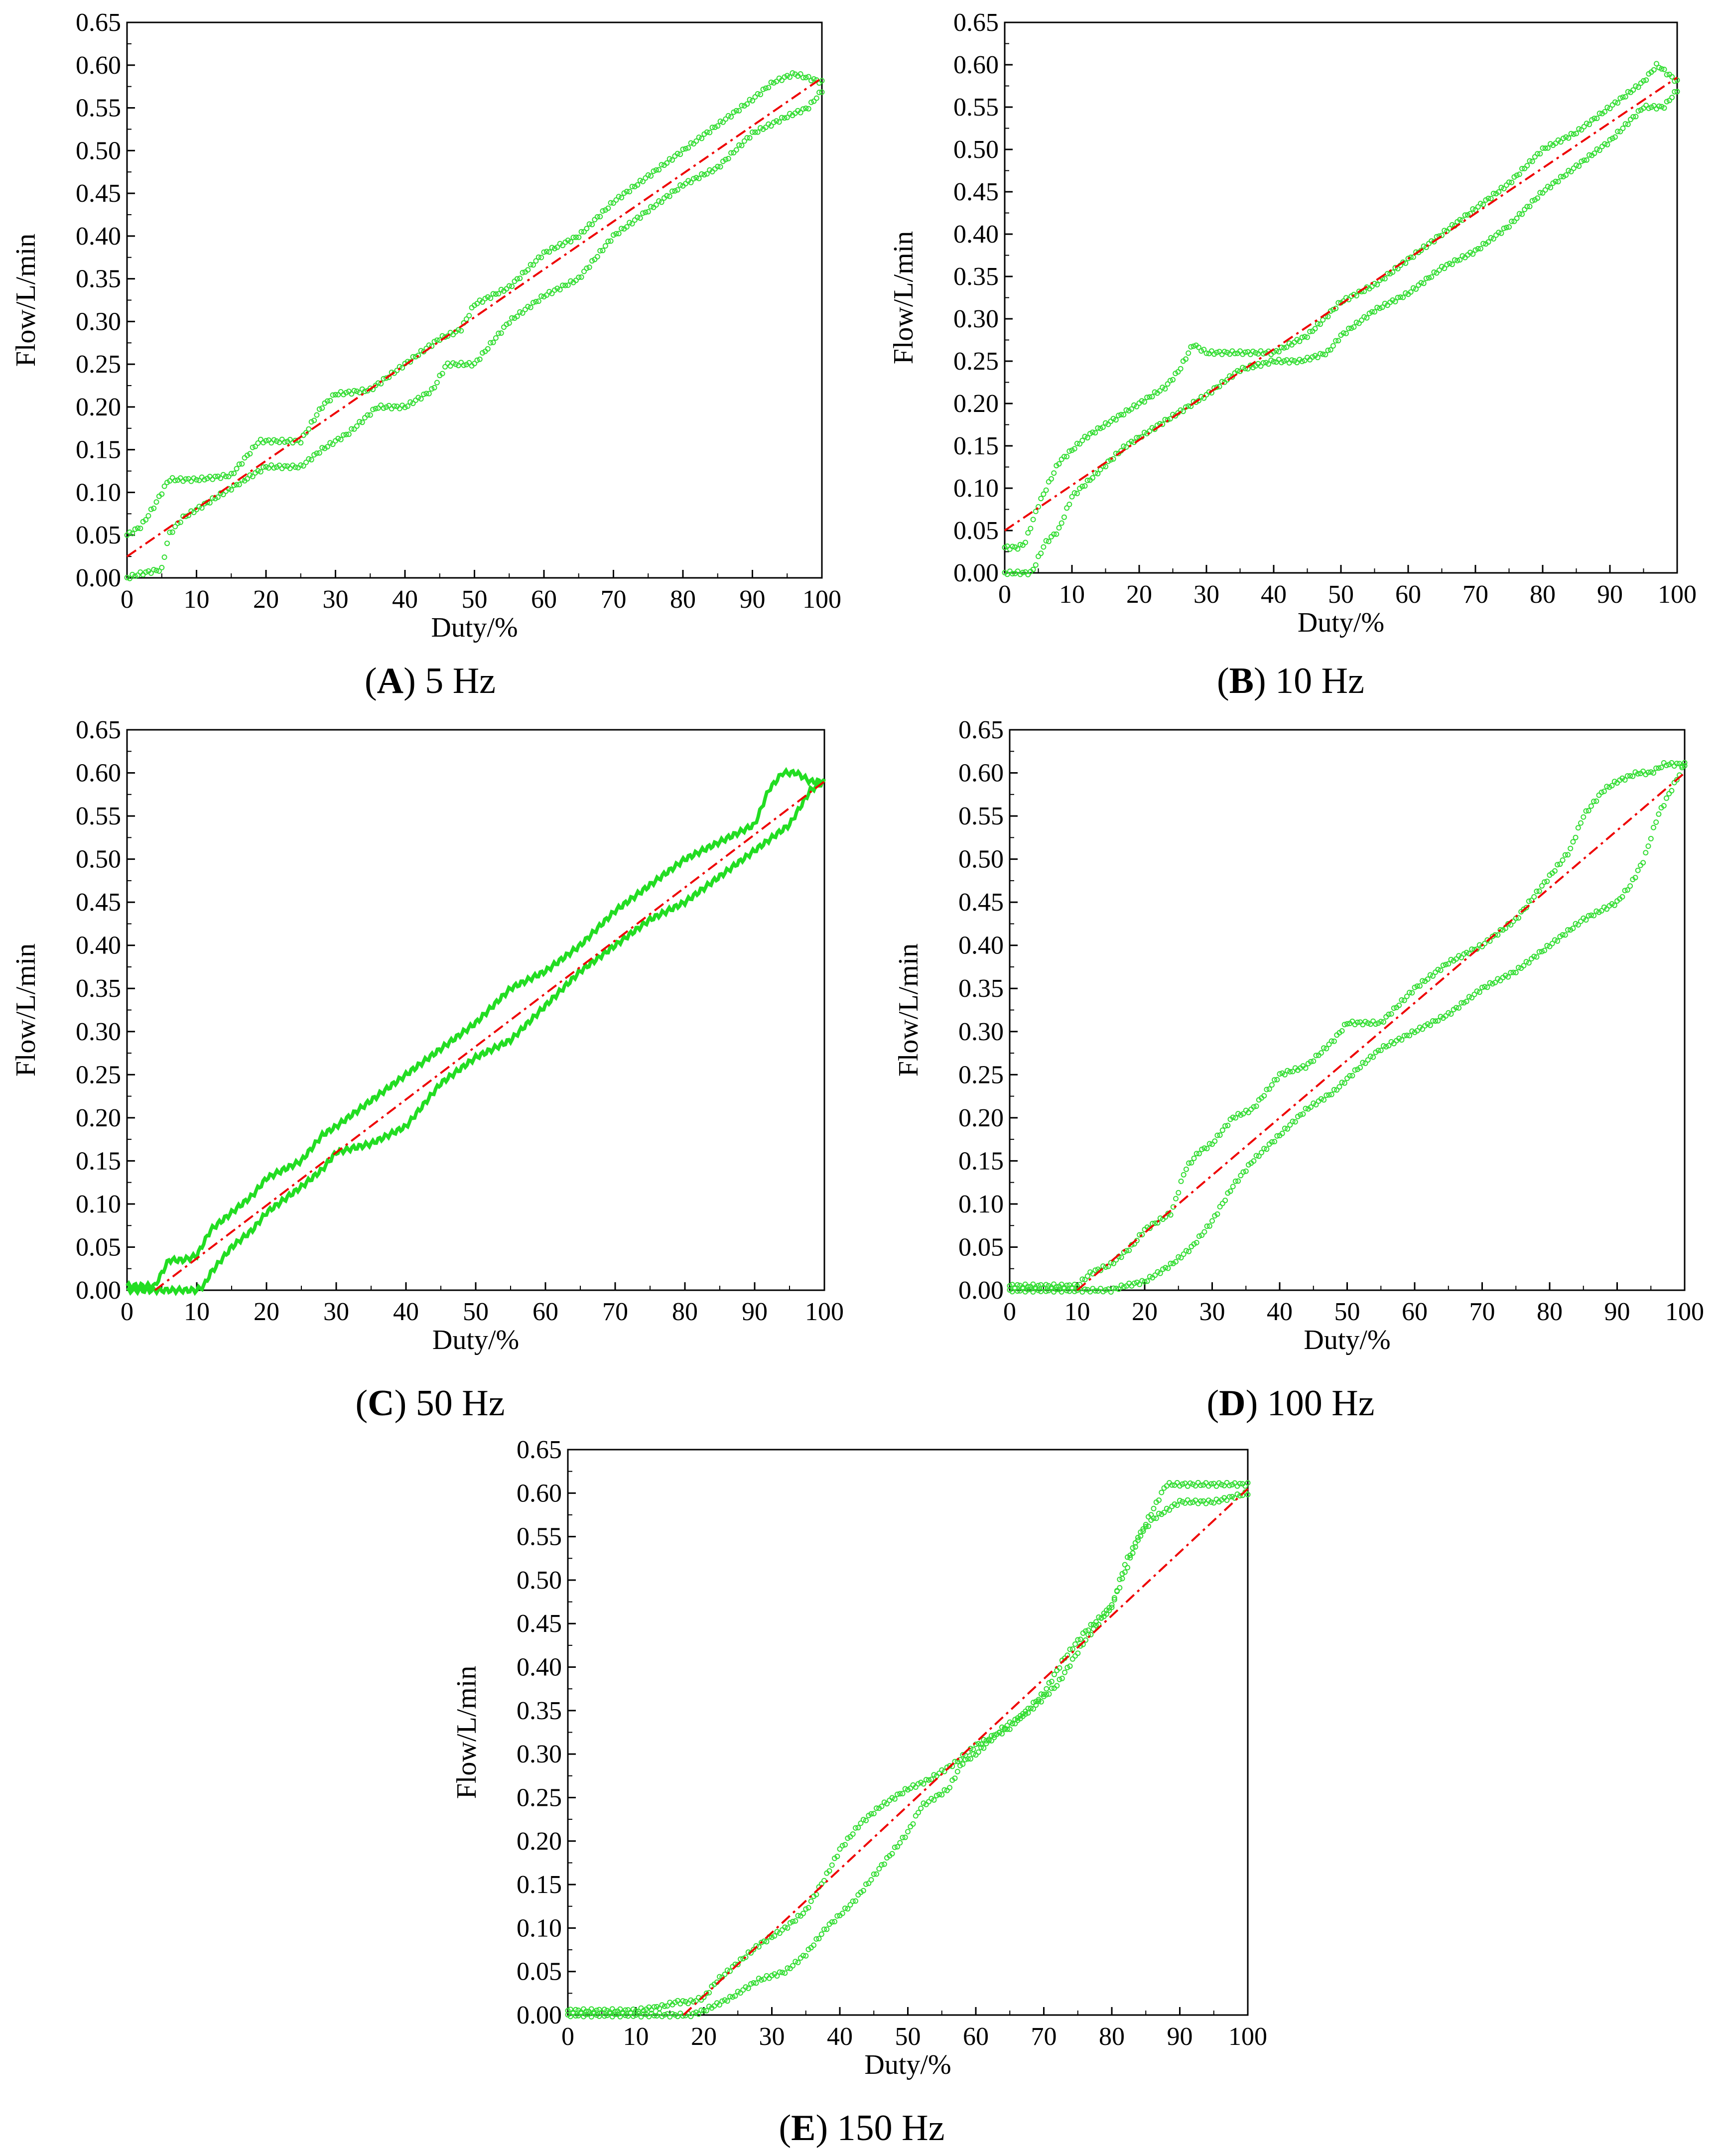  Describe the element at coordinates (539, 1711) in the screenshot. I see `chart-e-ytick-label: 0.35` at that location.